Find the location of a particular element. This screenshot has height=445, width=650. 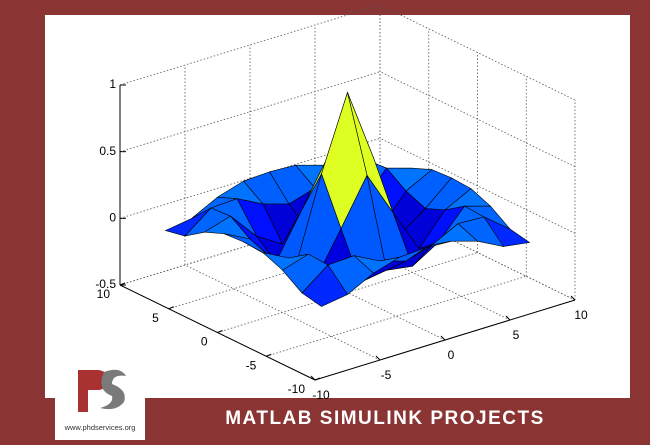

z-tick-label: 1 is located at coordinates (112, 84).